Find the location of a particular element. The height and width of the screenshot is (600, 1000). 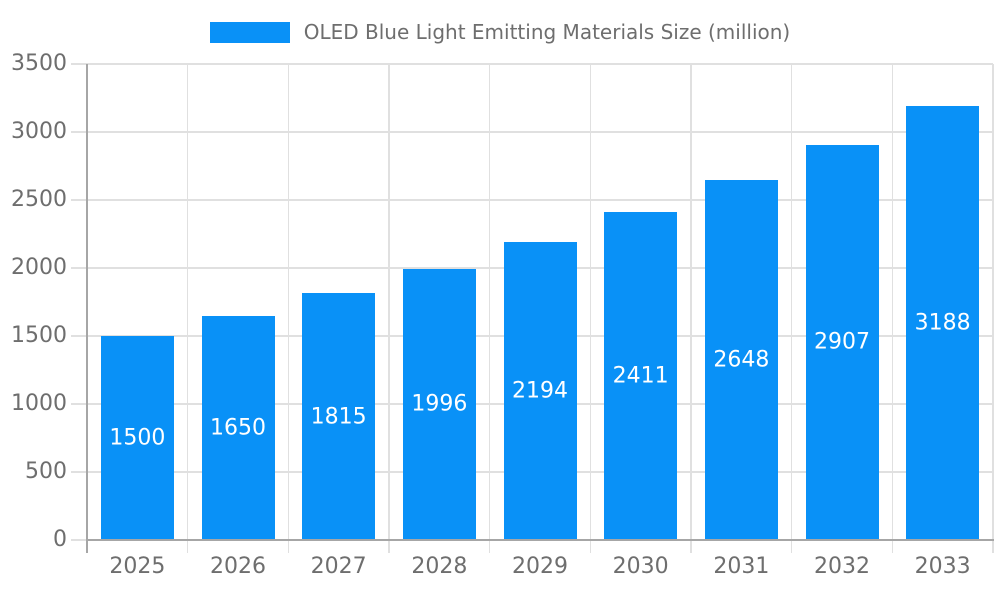

bar-value-label: 1650 is located at coordinates (238, 428).